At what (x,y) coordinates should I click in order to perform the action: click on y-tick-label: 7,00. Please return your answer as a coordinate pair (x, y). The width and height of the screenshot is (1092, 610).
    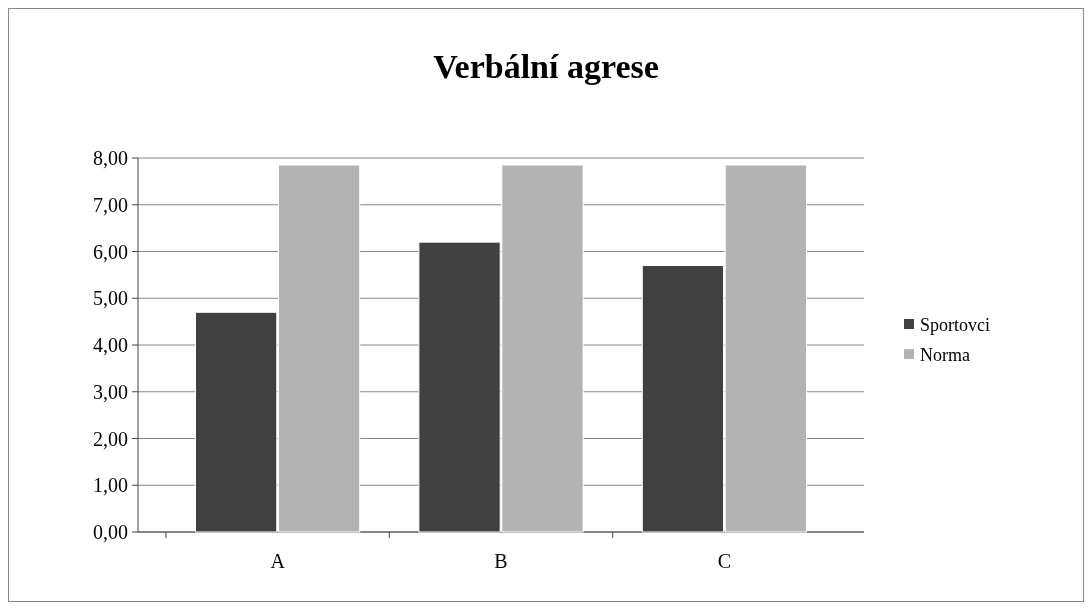
    Looking at the image, I should click on (110, 204).